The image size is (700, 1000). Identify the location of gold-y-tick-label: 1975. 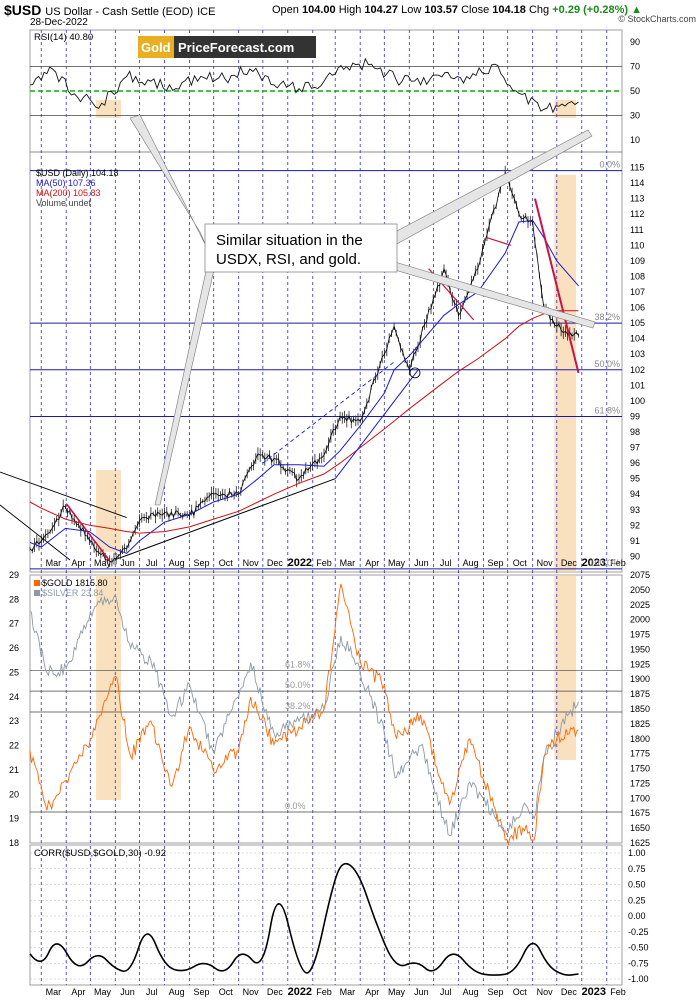
(640, 635).